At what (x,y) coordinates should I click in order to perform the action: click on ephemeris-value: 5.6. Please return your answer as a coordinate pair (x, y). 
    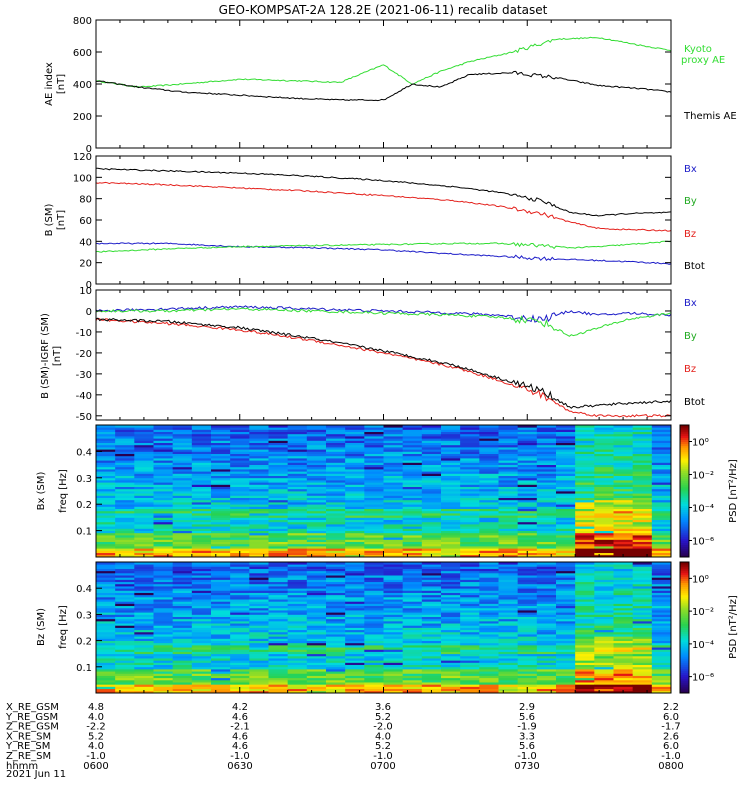
    Looking at the image, I should click on (527, 746).